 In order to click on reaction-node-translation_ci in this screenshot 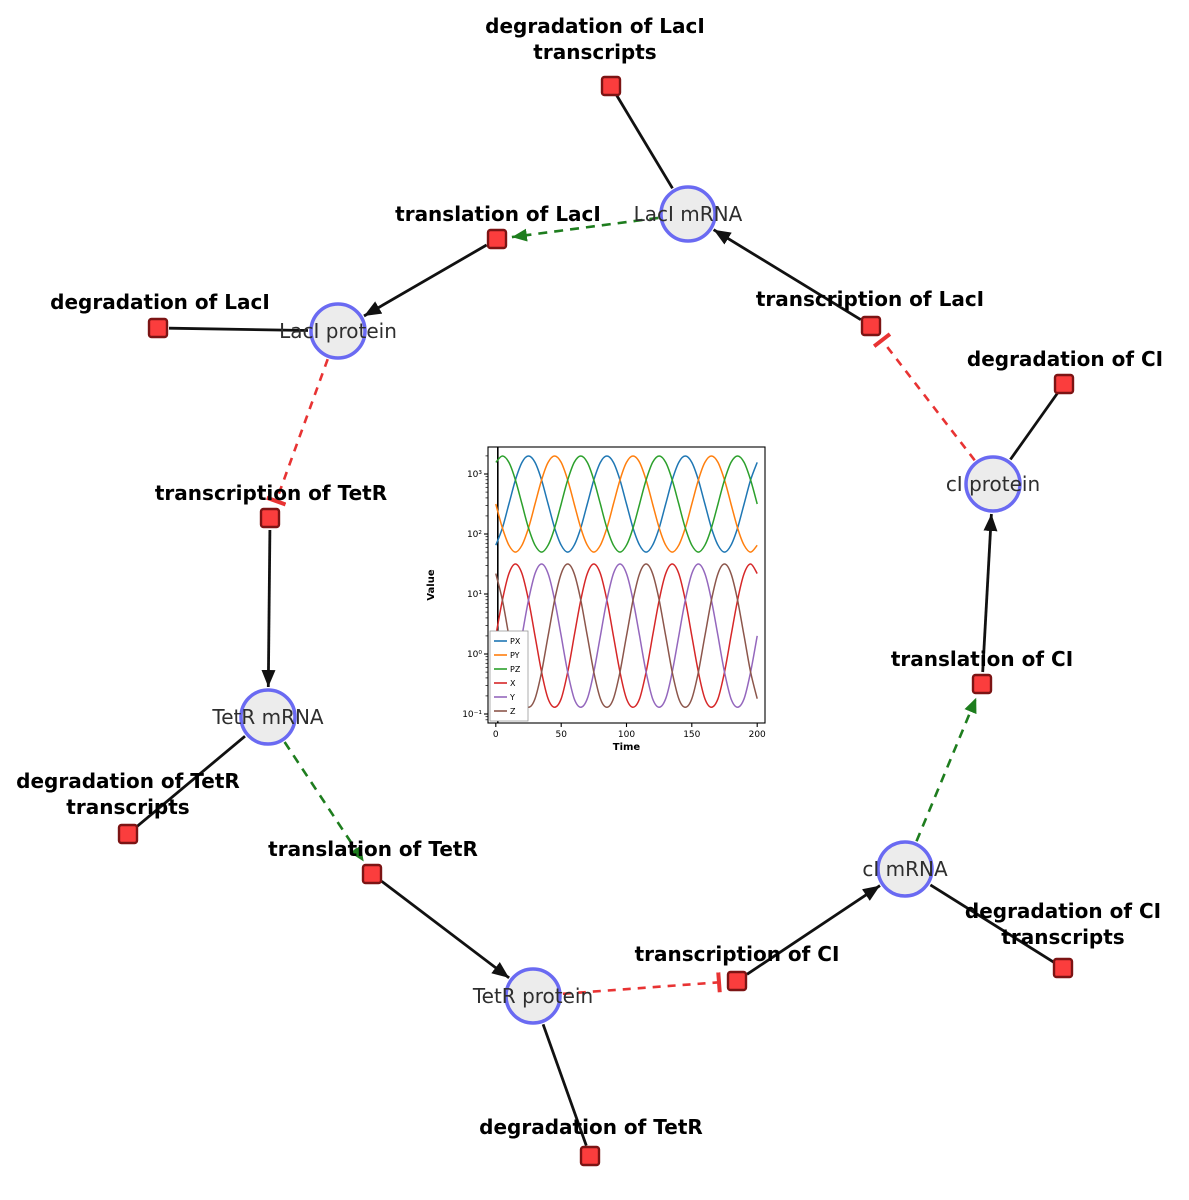, I will do `click(982, 684)`.